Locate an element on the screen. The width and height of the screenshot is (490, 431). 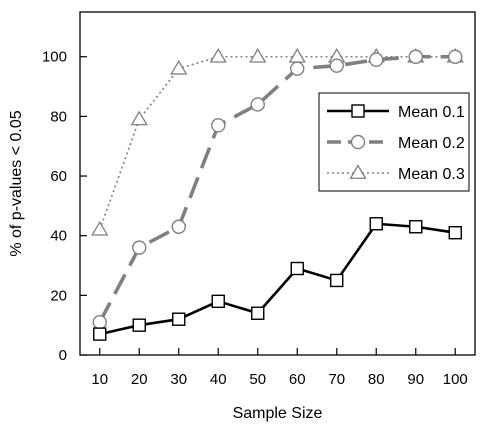
legend-label: Mean 0.1 is located at coordinates (431, 112).